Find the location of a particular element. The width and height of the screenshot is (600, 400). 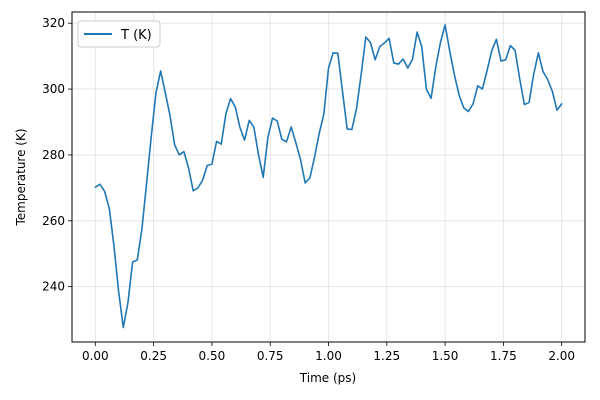

y-tick-label: 260 is located at coordinates (53, 221).